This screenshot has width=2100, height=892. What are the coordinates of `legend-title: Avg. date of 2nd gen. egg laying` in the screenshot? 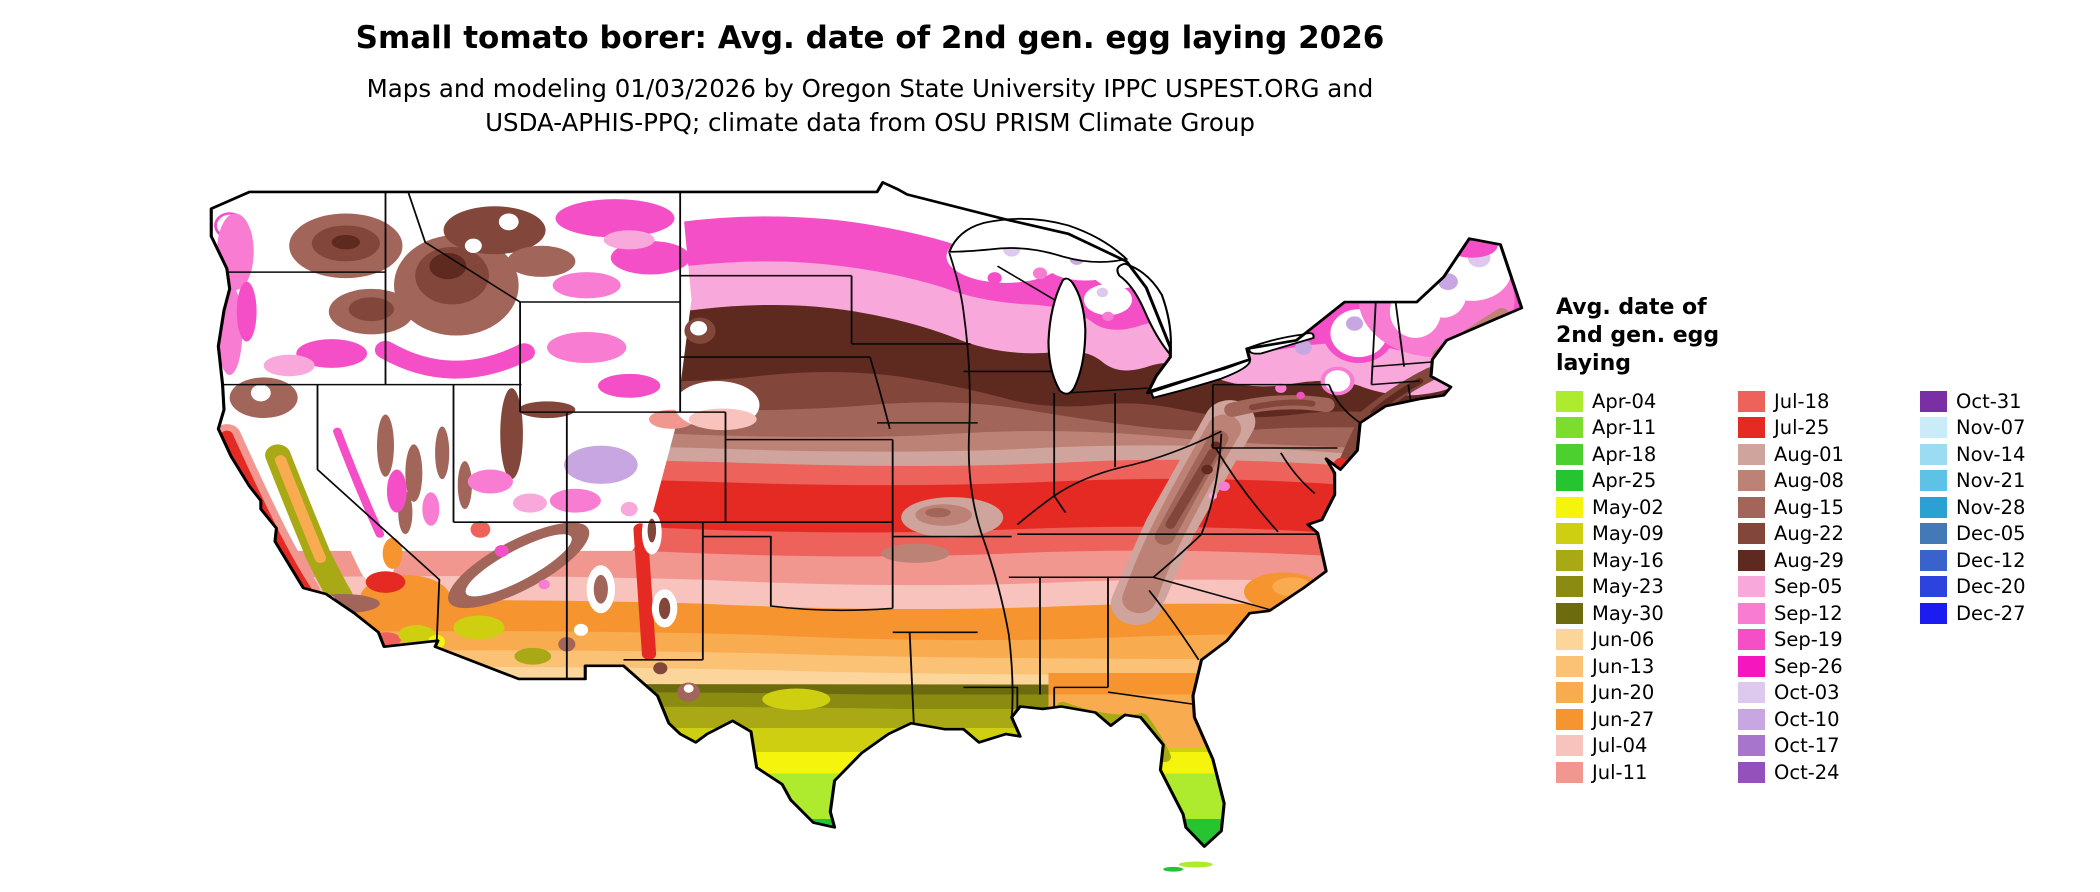 It's located at (1828, 336).